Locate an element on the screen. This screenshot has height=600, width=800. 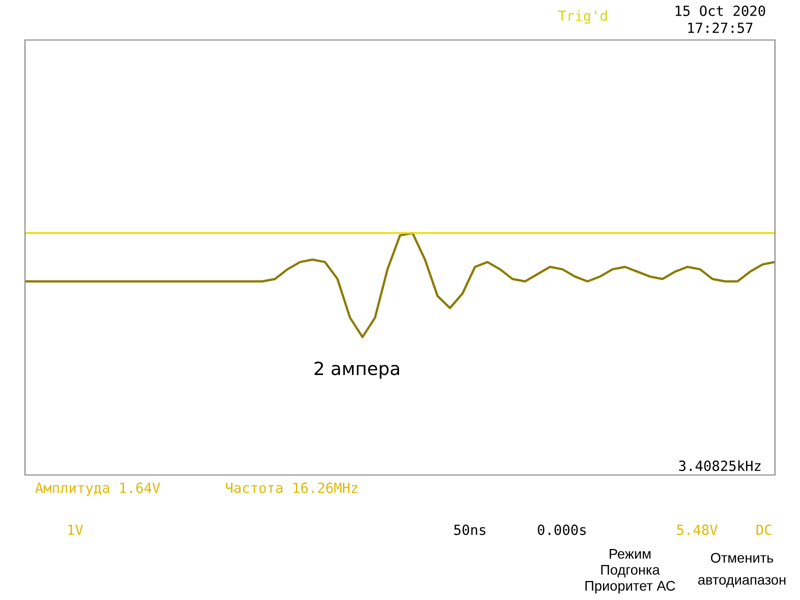
annotation: 2 ампера is located at coordinates (357, 370).